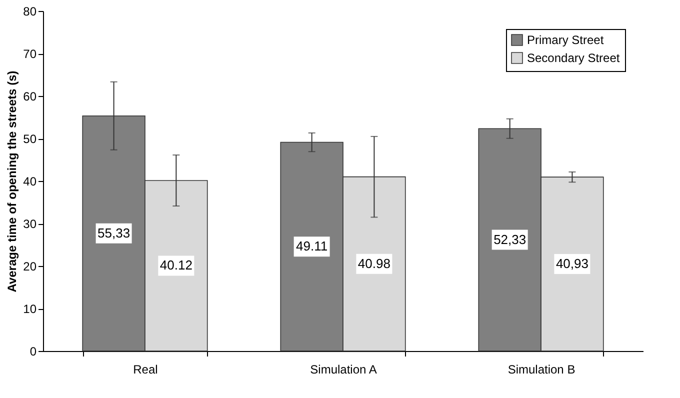  What do you see at coordinates (572, 264) in the screenshot?
I see `data-label: 40,93` at bounding box center [572, 264].